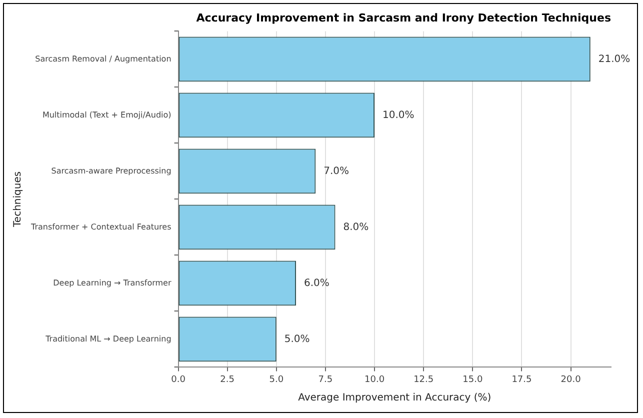 This screenshot has height=418, width=643. Describe the element at coordinates (297, 339) in the screenshot. I see `data-label: 5.0%` at that location.